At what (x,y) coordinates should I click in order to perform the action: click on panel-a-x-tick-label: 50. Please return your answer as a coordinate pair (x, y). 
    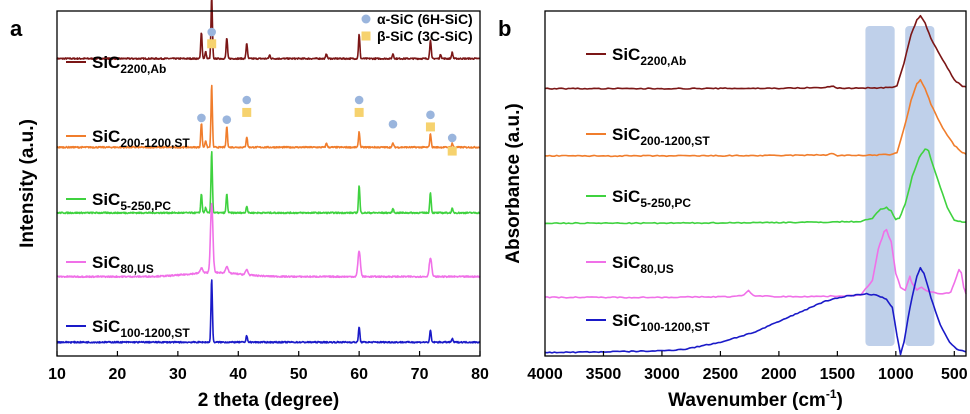
    Looking at the image, I should click on (299, 374).